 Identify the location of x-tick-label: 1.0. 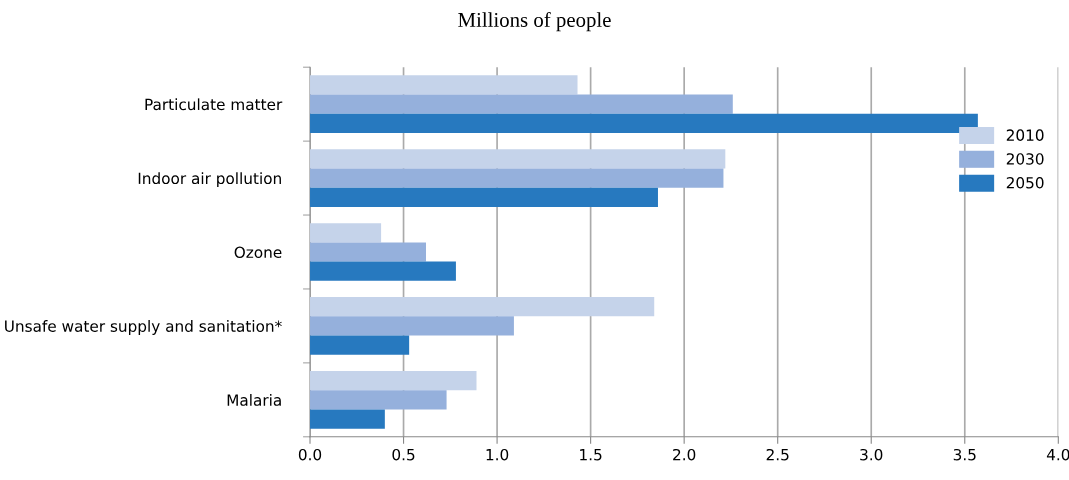
(497, 454).